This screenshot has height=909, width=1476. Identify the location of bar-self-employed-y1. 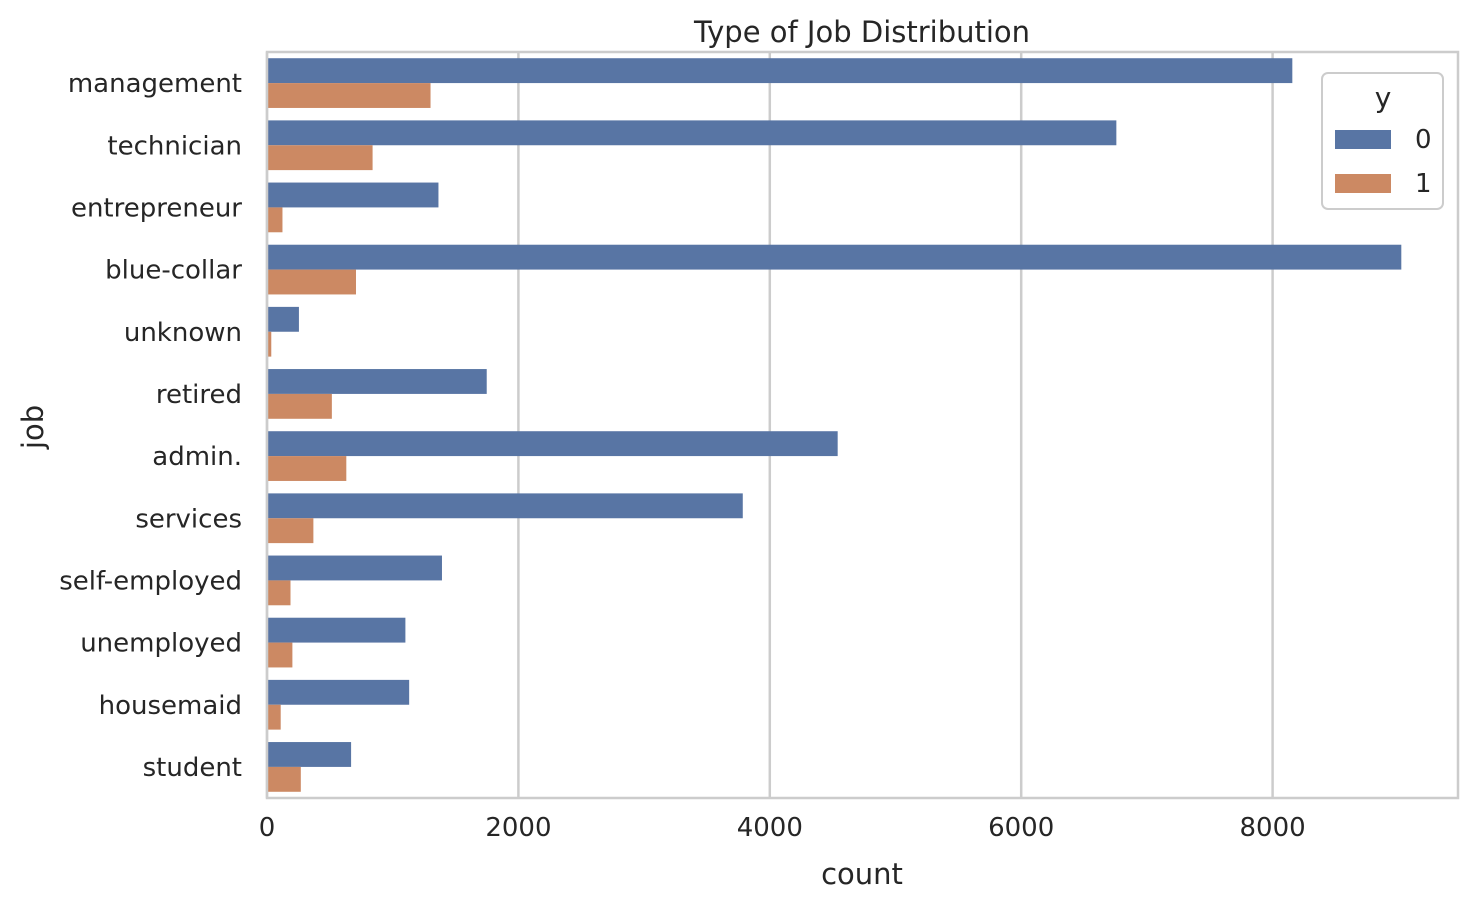
(279, 593).